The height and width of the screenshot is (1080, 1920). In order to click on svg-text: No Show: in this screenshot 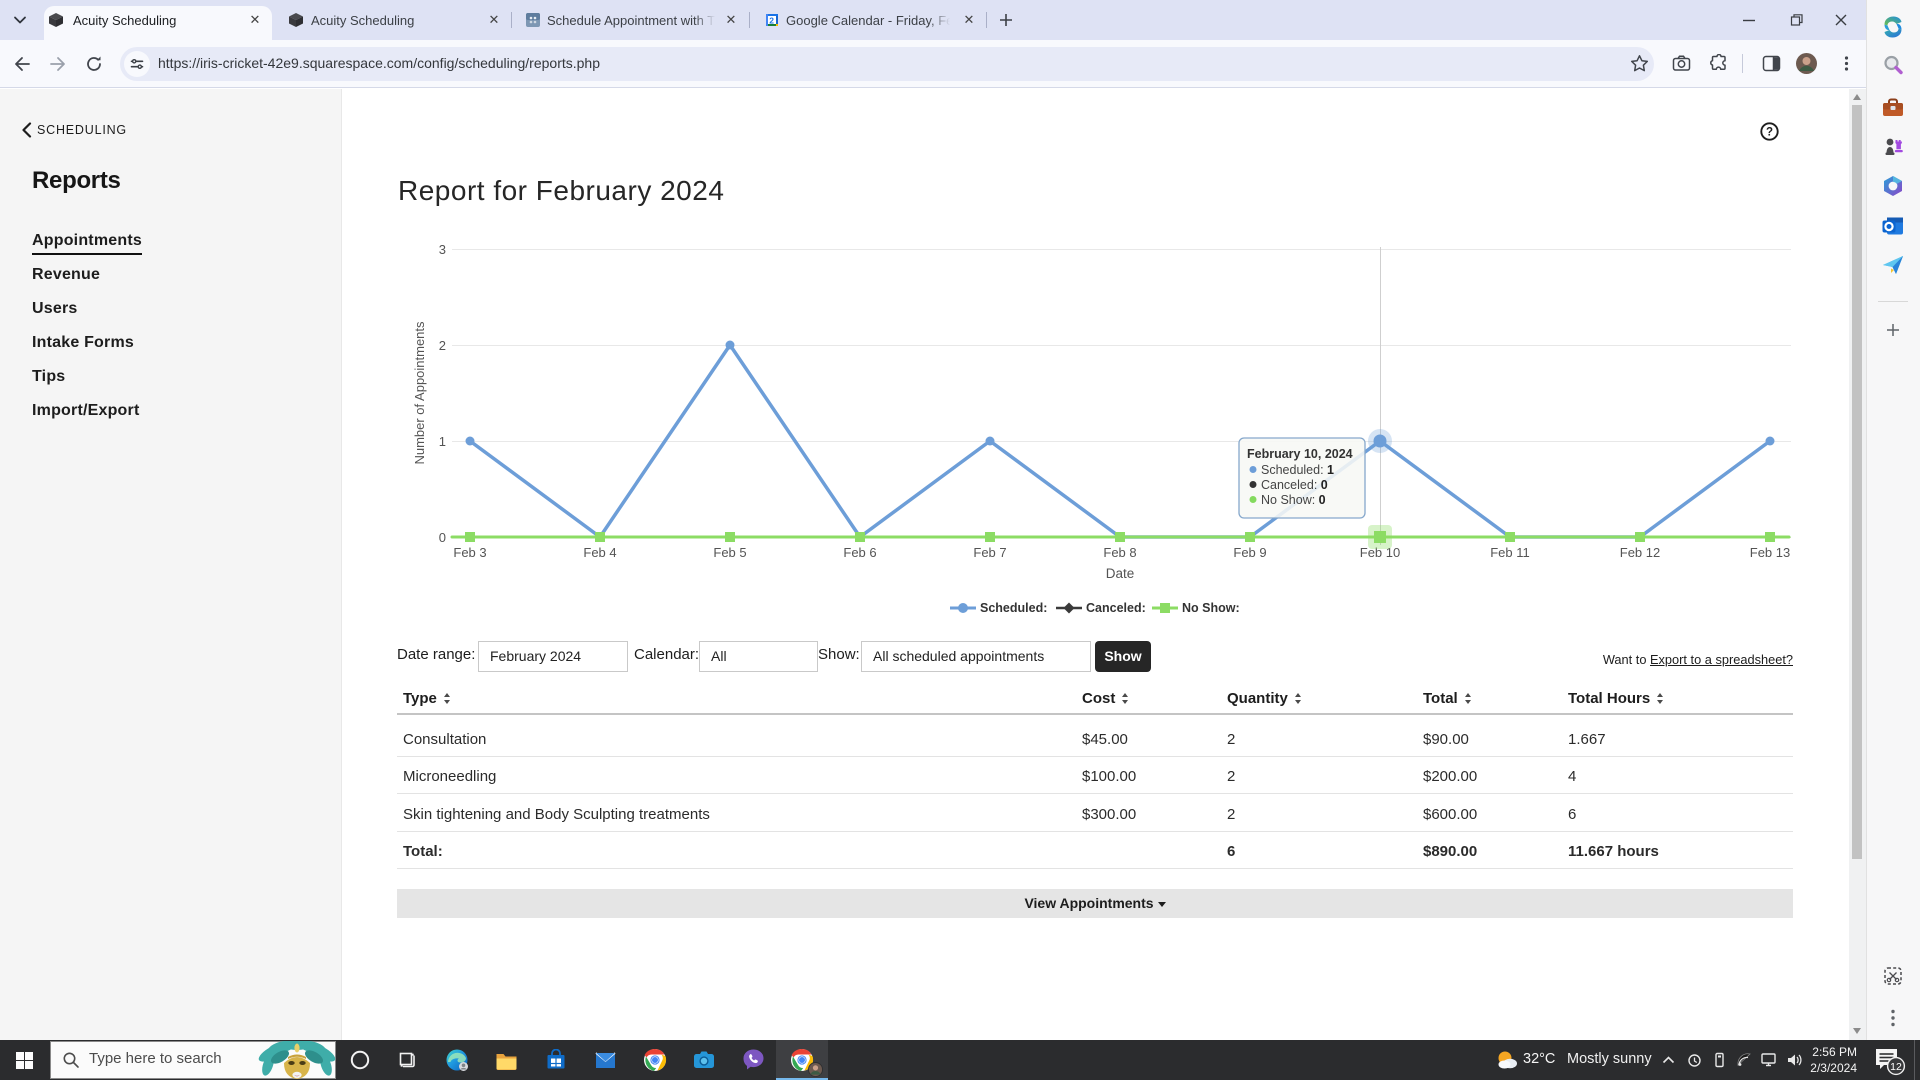, I will do `click(1211, 608)`.